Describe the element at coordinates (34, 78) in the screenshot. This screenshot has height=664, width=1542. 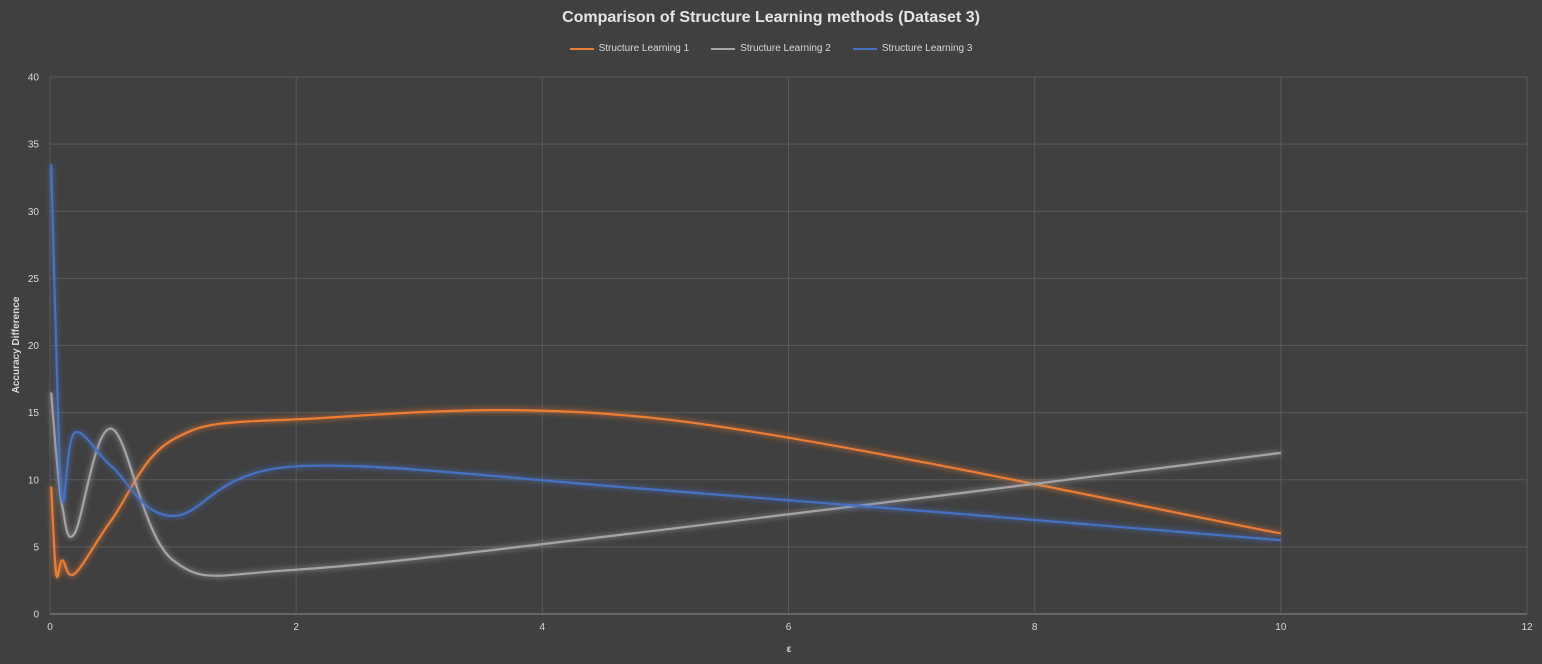
I see `y-tick-label: 40` at that location.